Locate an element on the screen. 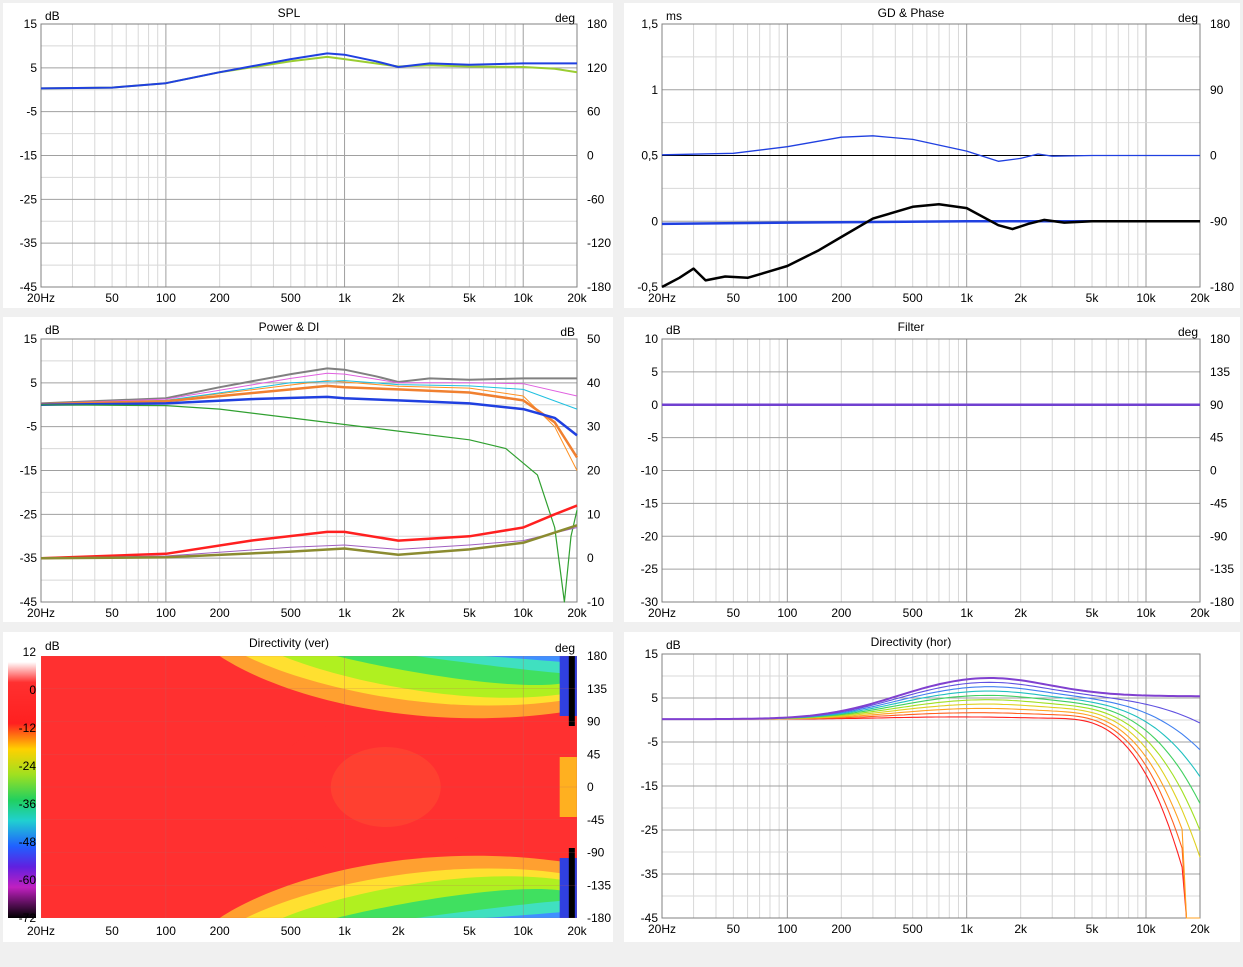  plot-border is located at coordinates (309, 155).